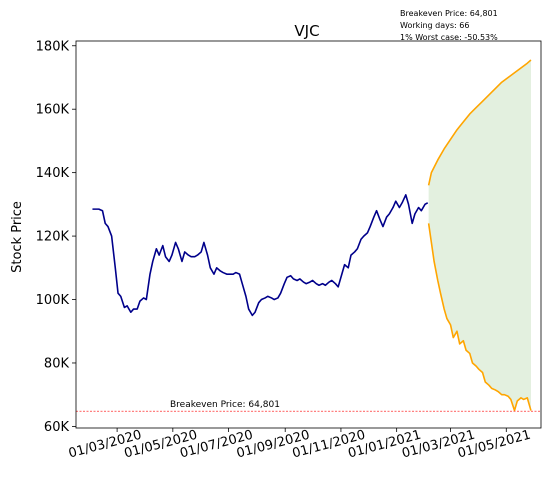 This screenshot has height=482, width=551. I want to click on forecast-band-layer, so click(479, 235).